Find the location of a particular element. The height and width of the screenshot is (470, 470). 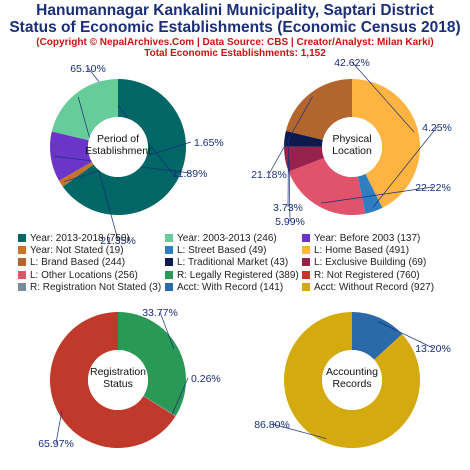

donut-center-label: Records is located at coordinates (351, 384).